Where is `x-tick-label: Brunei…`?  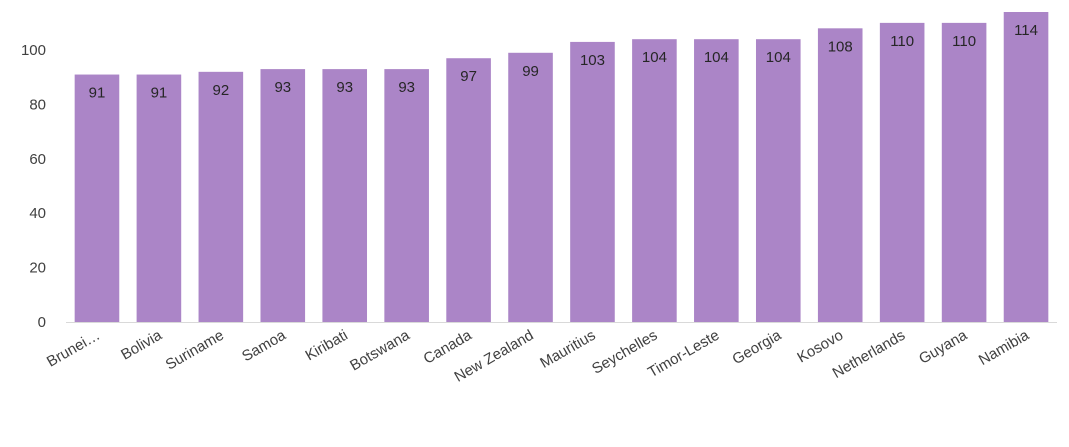
x-tick-label: Brunei… is located at coordinates (73, 349).